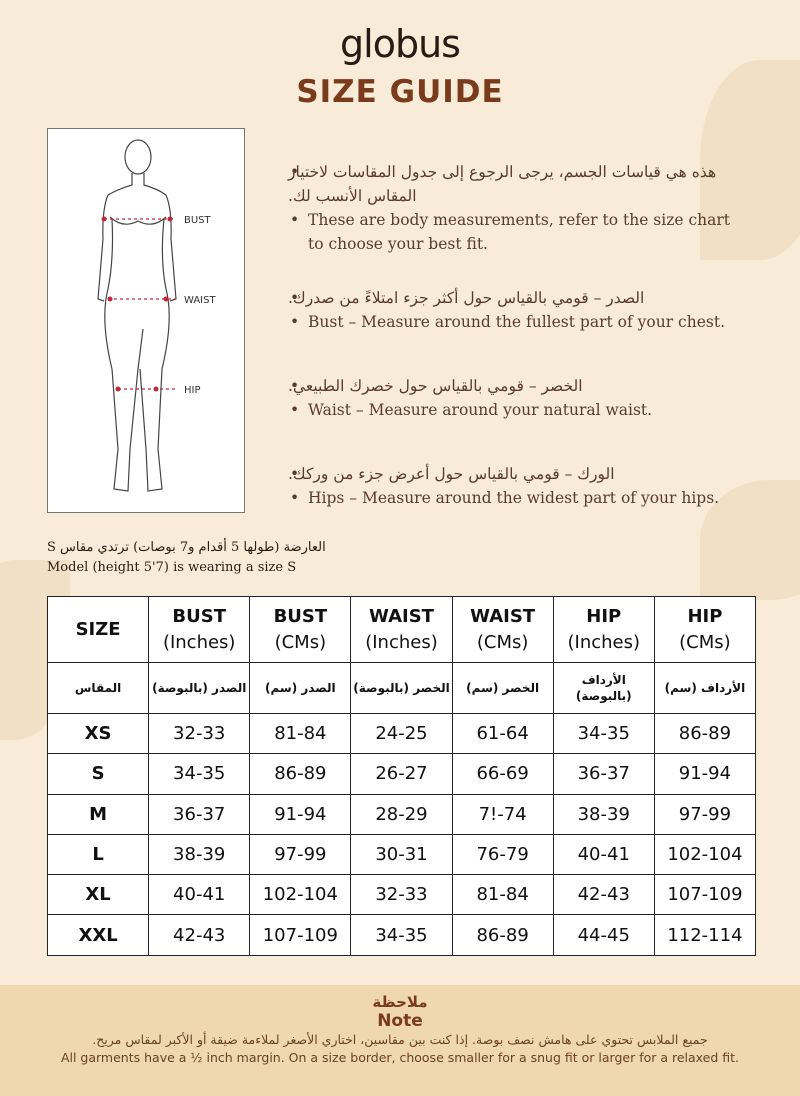 Image resolution: width=800 pixels, height=1096 pixels. Describe the element at coordinates (705, 629) in the screenshot. I see `col-header: HIP (CMs)` at that location.